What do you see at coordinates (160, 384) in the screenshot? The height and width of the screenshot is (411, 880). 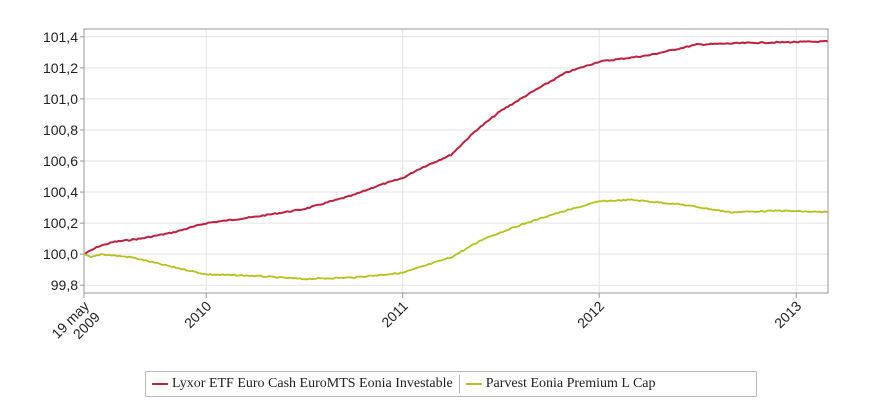 I see `legend-swatch-lyxor` at bounding box center [160, 384].